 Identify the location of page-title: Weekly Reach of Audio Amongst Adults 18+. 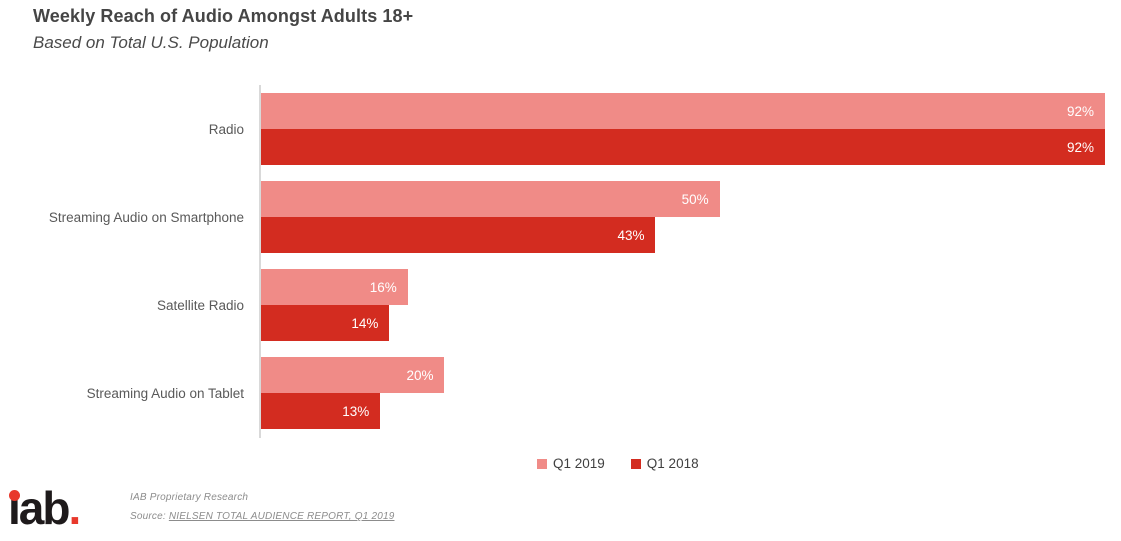
(223, 16).